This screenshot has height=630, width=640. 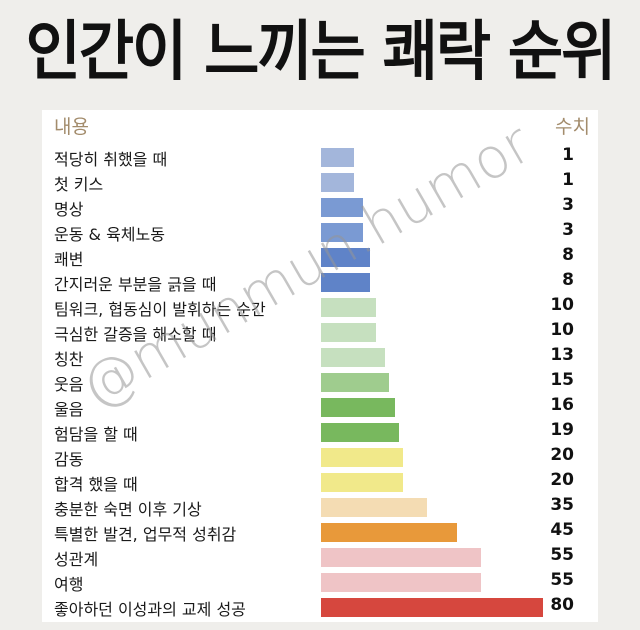 I want to click on row-value: 45, so click(x=562, y=530).